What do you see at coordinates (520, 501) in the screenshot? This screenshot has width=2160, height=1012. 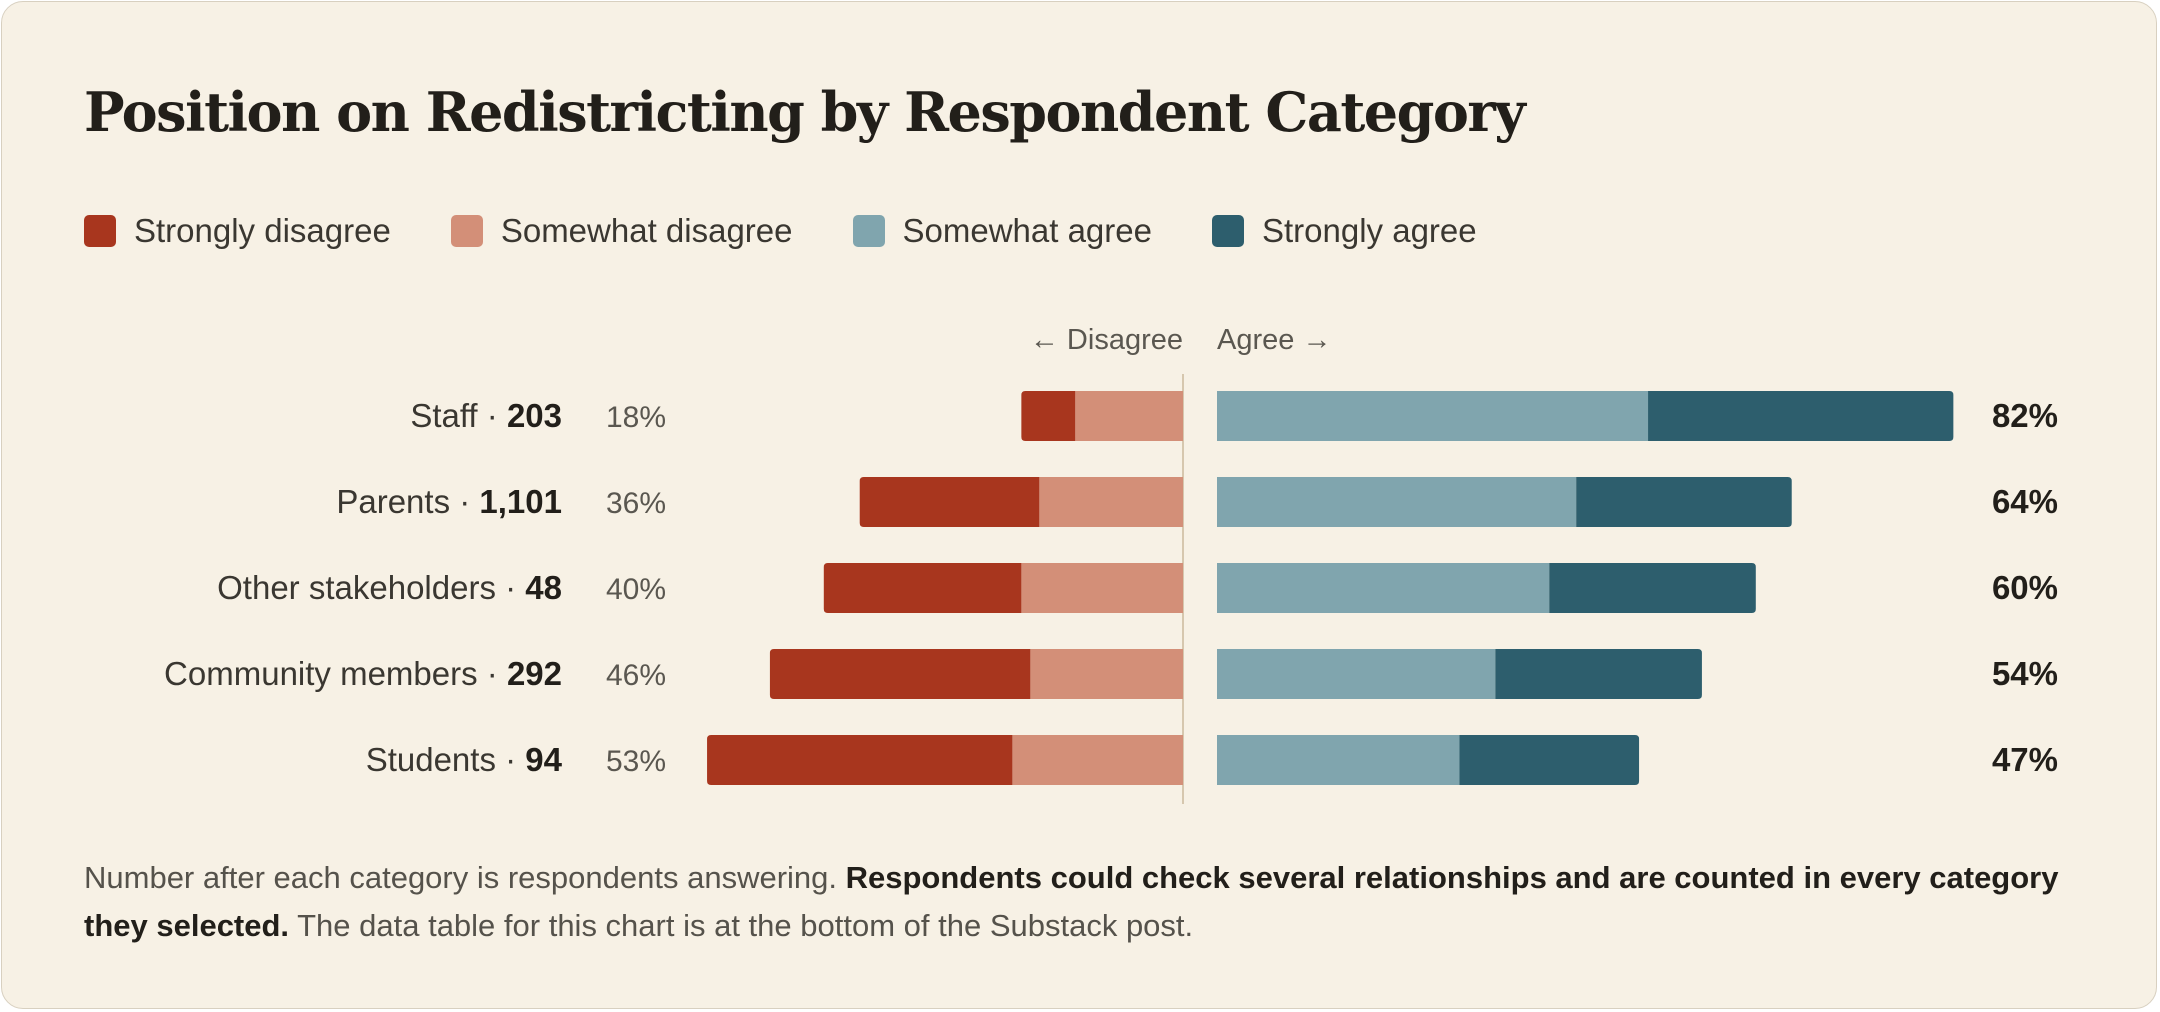 I see `category-count: 1,101` at bounding box center [520, 501].